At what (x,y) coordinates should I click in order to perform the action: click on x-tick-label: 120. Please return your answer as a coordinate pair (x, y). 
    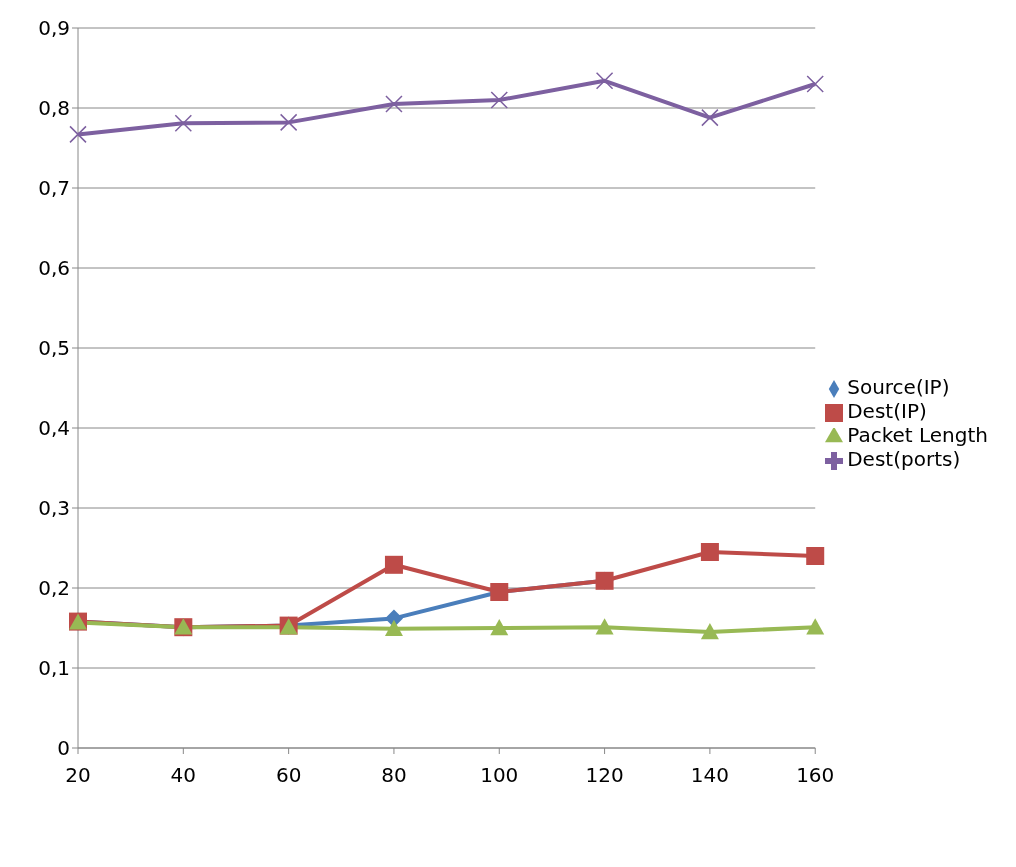
    Looking at the image, I should click on (604, 775).